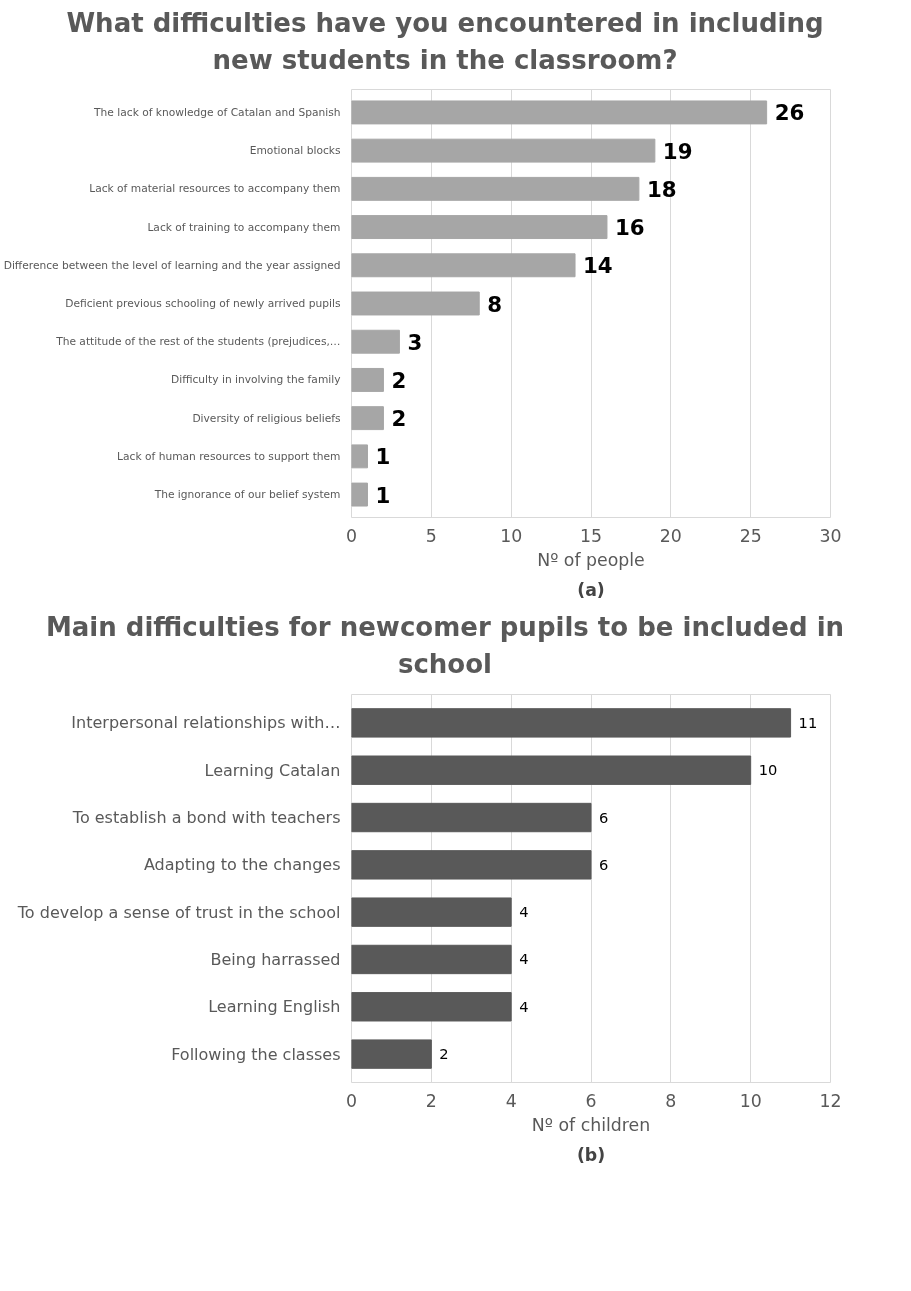  Describe the element at coordinates (830, 535) in the screenshot. I see `x-tick-label: 30` at that location.